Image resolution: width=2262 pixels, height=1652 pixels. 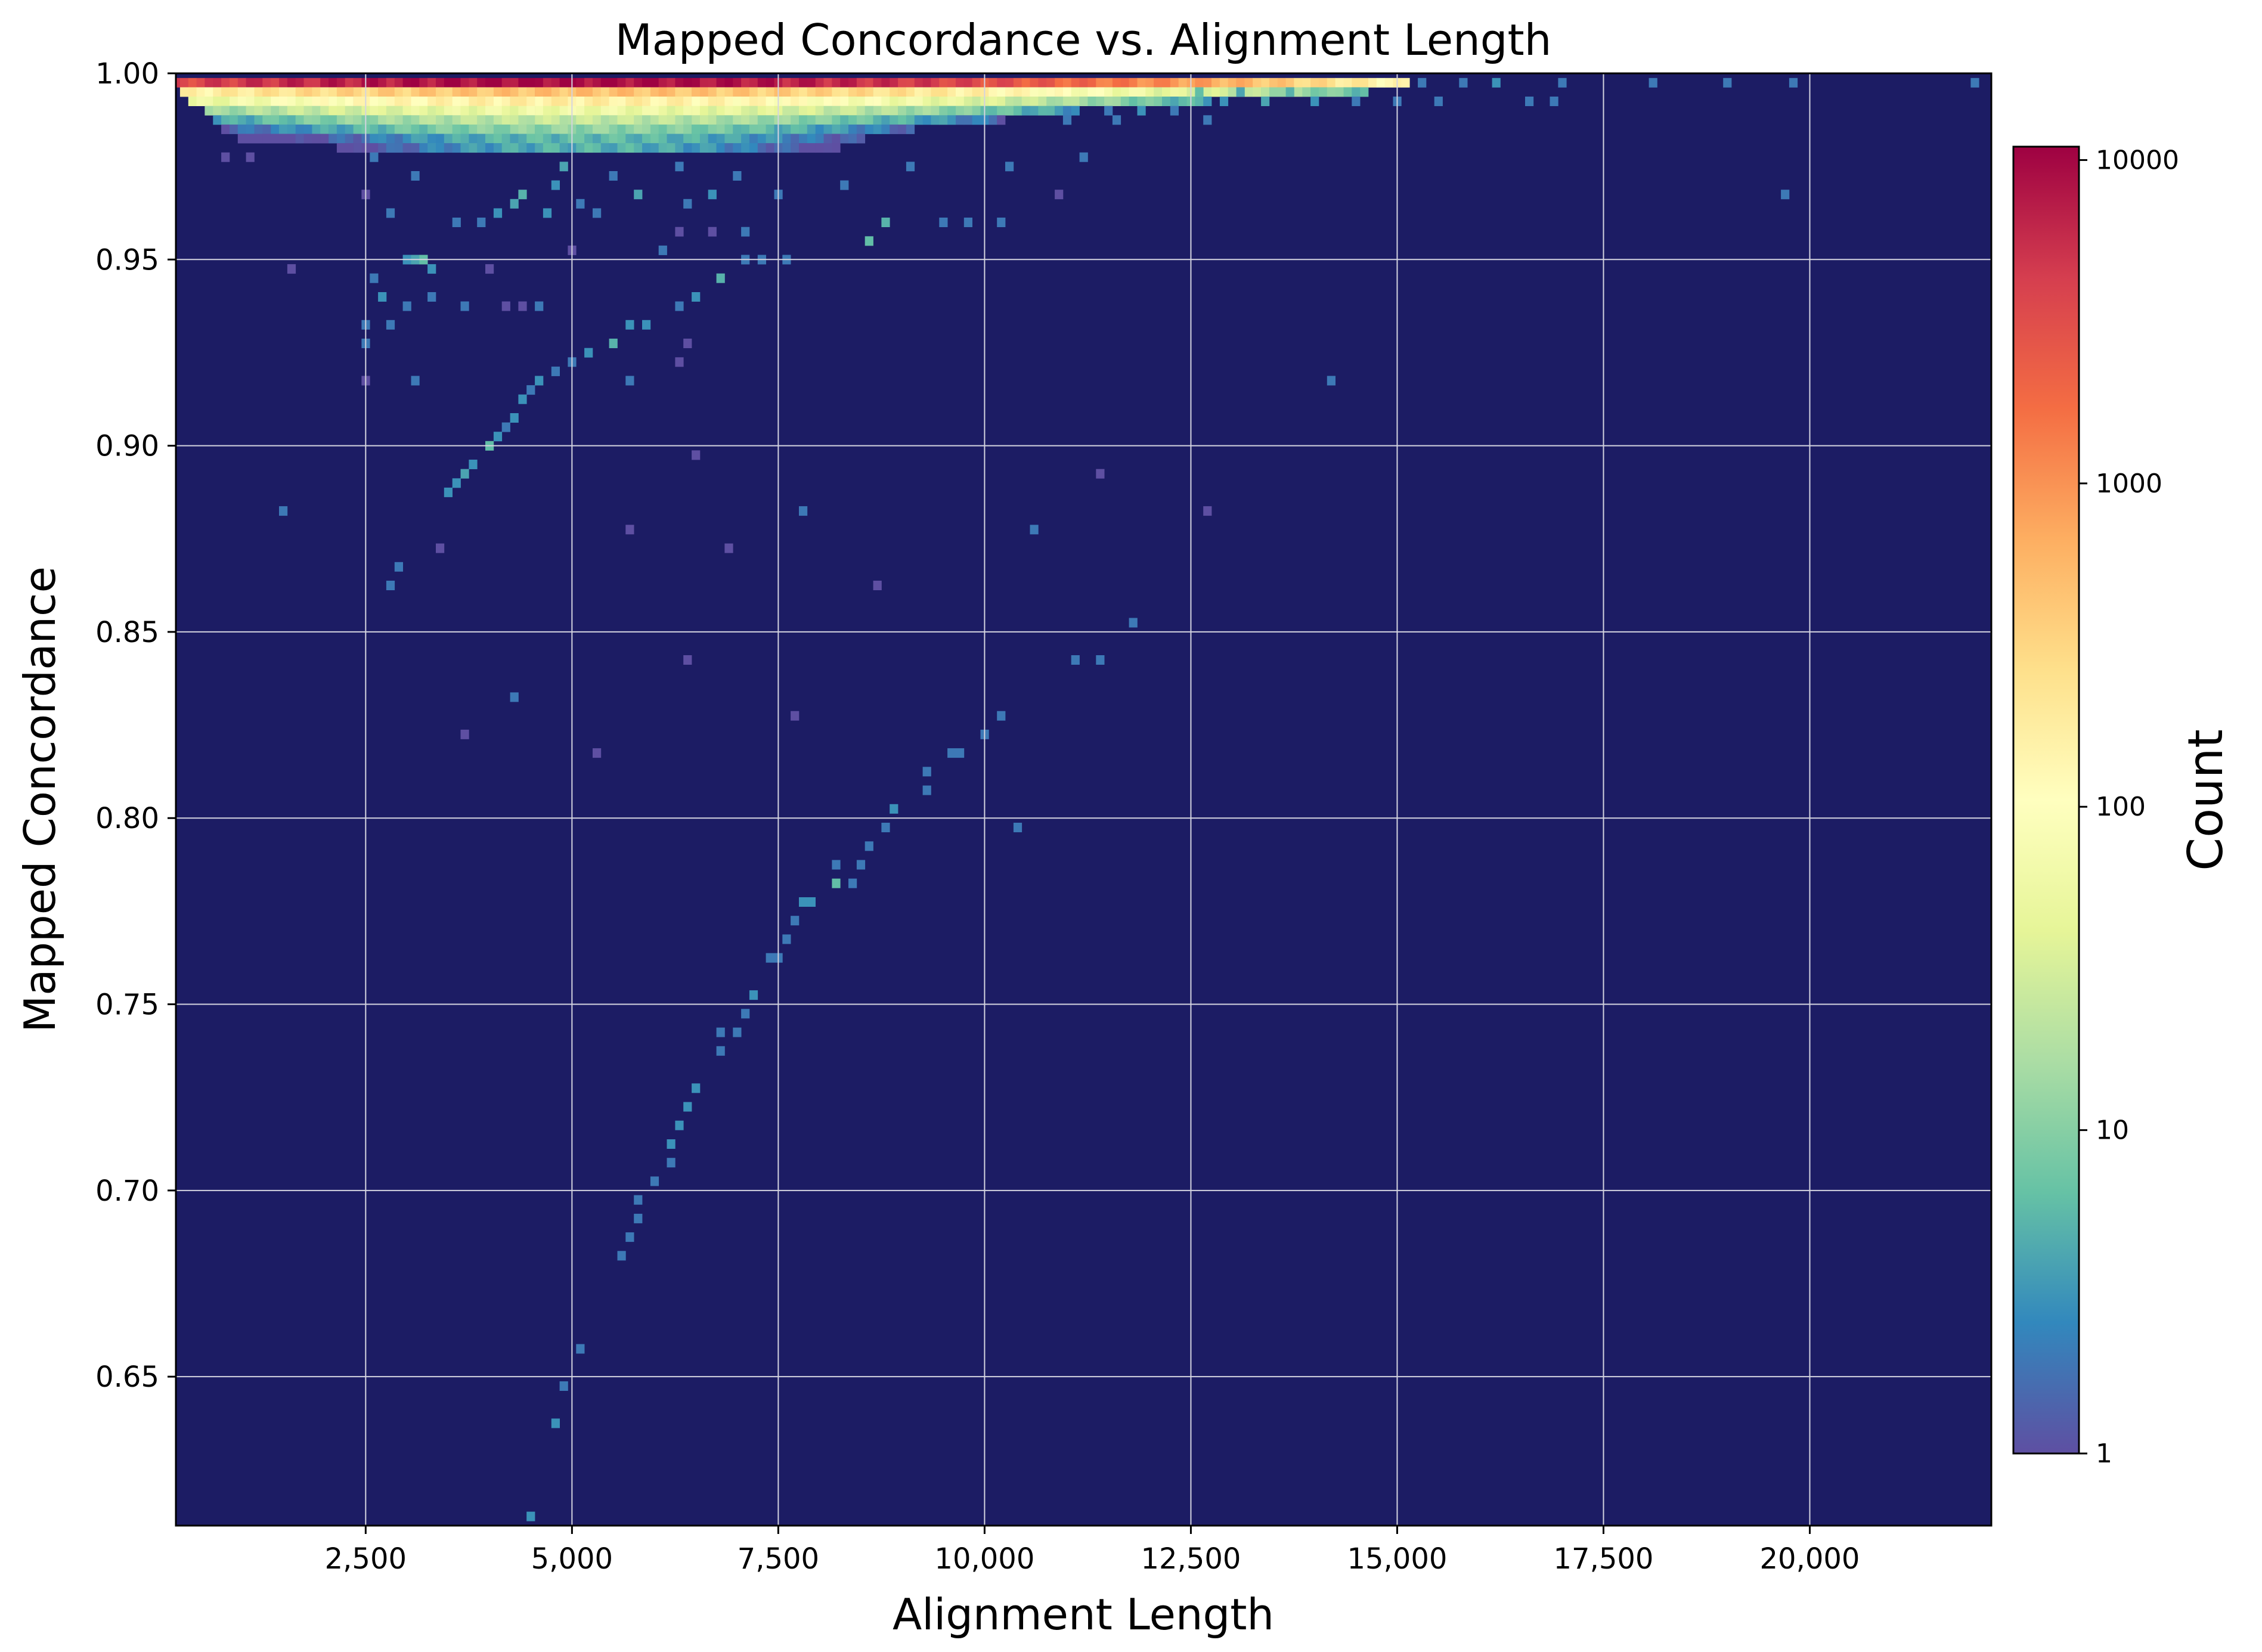 I want to click on y-tick-label: 0.90, so click(x=127, y=447).